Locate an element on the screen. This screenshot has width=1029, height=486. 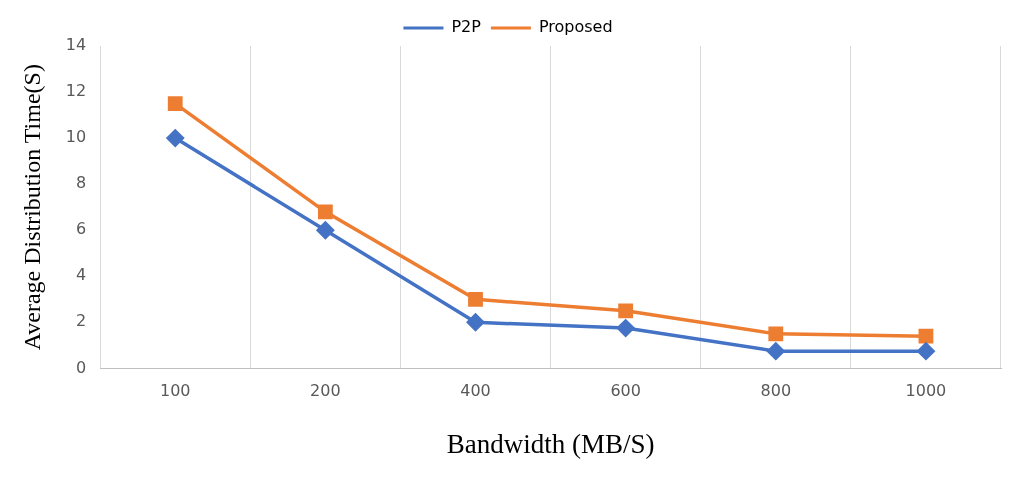
x-tick-label: 100 is located at coordinates (175, 391).